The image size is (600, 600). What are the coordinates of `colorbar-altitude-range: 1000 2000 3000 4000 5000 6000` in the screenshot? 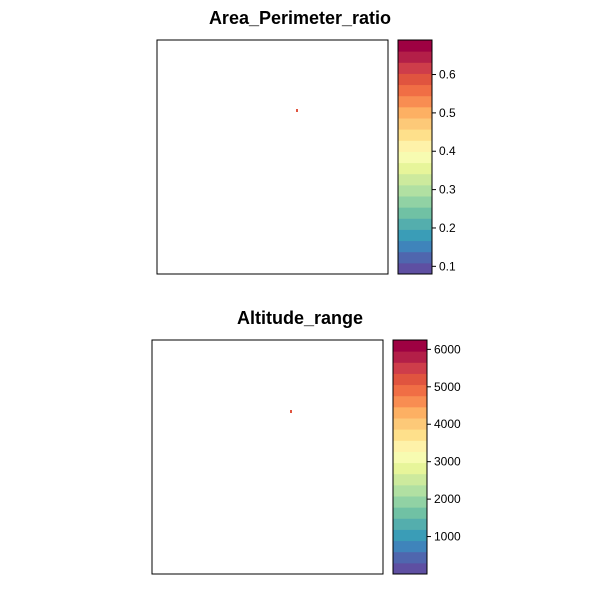 It's located at (426, 457).